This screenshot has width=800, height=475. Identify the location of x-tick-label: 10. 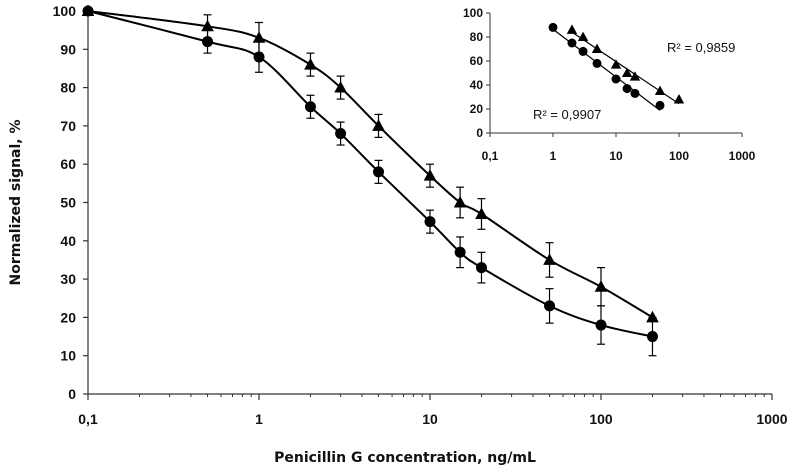
(430, 419).